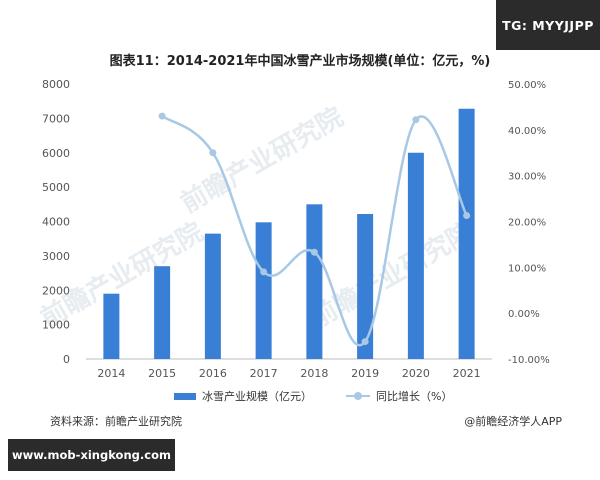 The height and width of the screenshot is (480, 600). I want to click on y-left-tick-label: 7000, so click(56, 118).